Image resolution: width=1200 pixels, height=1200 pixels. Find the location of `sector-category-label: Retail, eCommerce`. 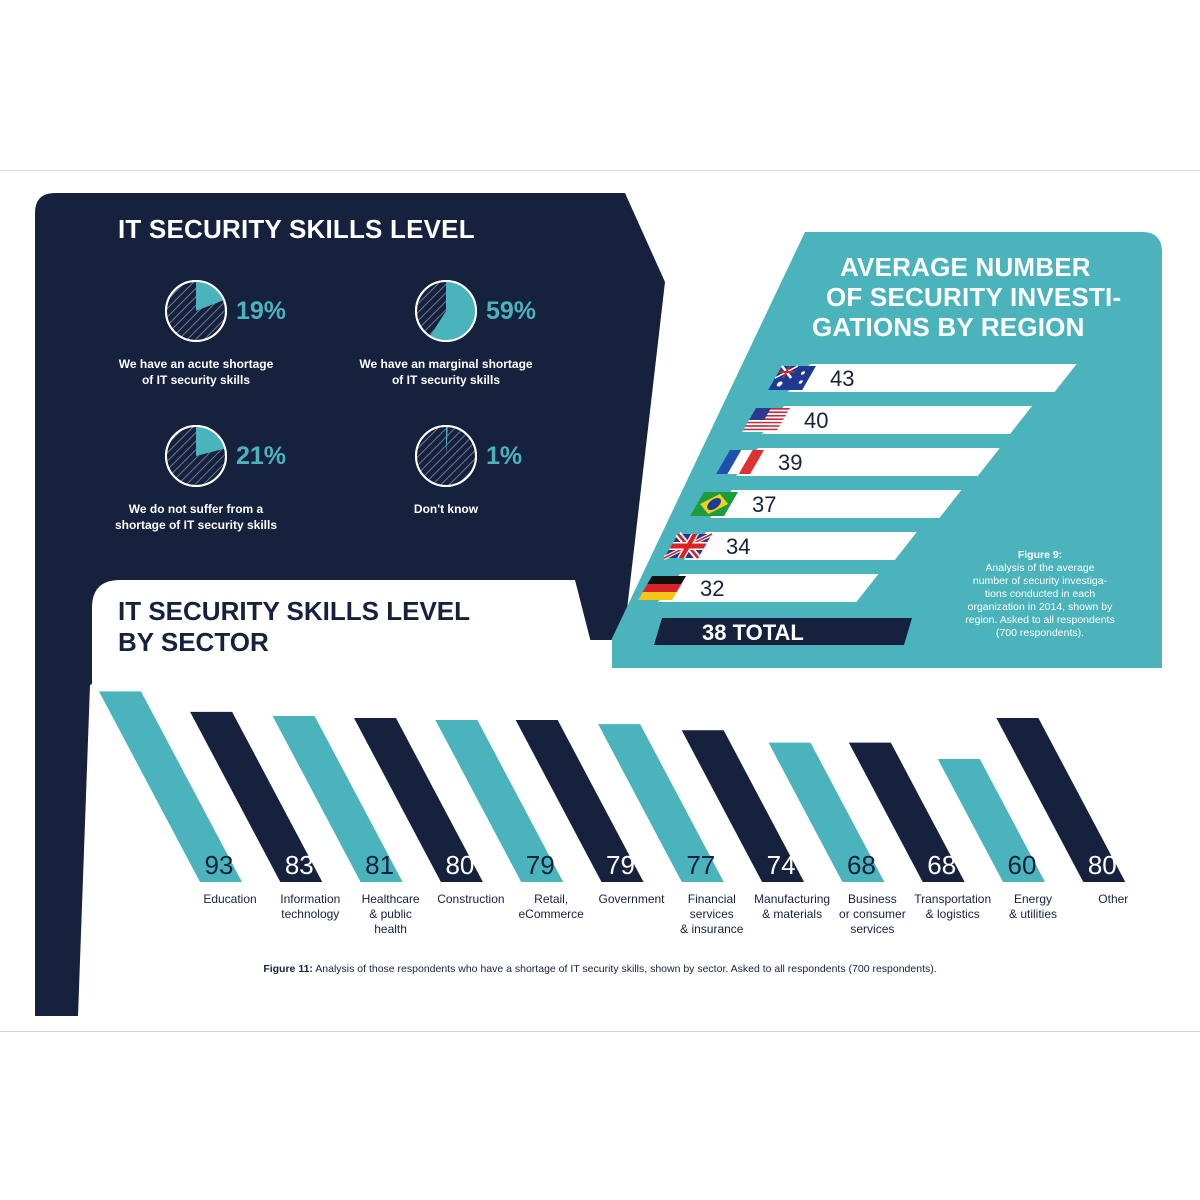

sector-category-label: Retail, eCommerce is located at coordinates (551, 907).